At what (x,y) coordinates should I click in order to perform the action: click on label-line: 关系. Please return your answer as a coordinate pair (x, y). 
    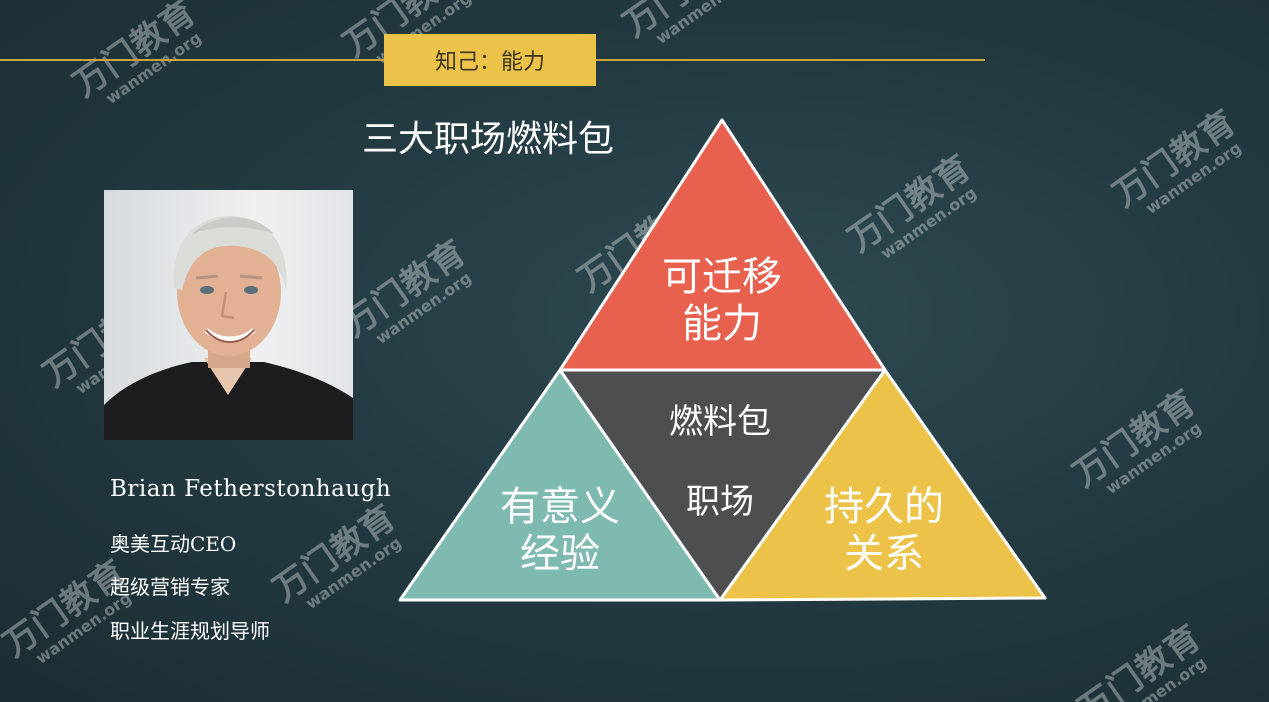
    Looking at the image, I should click on (884, 554).